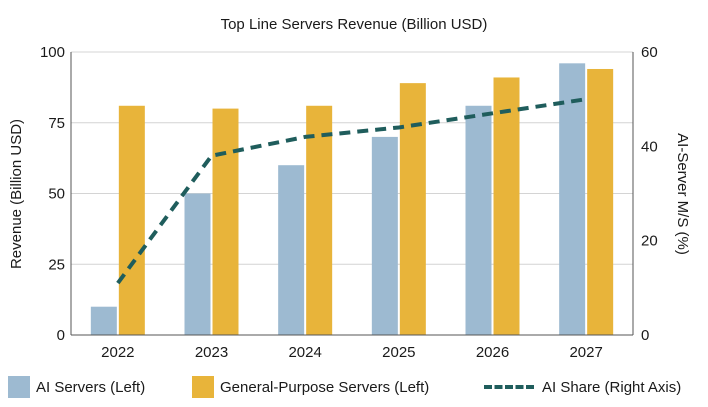 This screenshot has width=708, height=407. What do you see at coordinates (649, 52) in the screenshot?
I see `y-tick-right-60: 60` at bounding box center [649, 52].